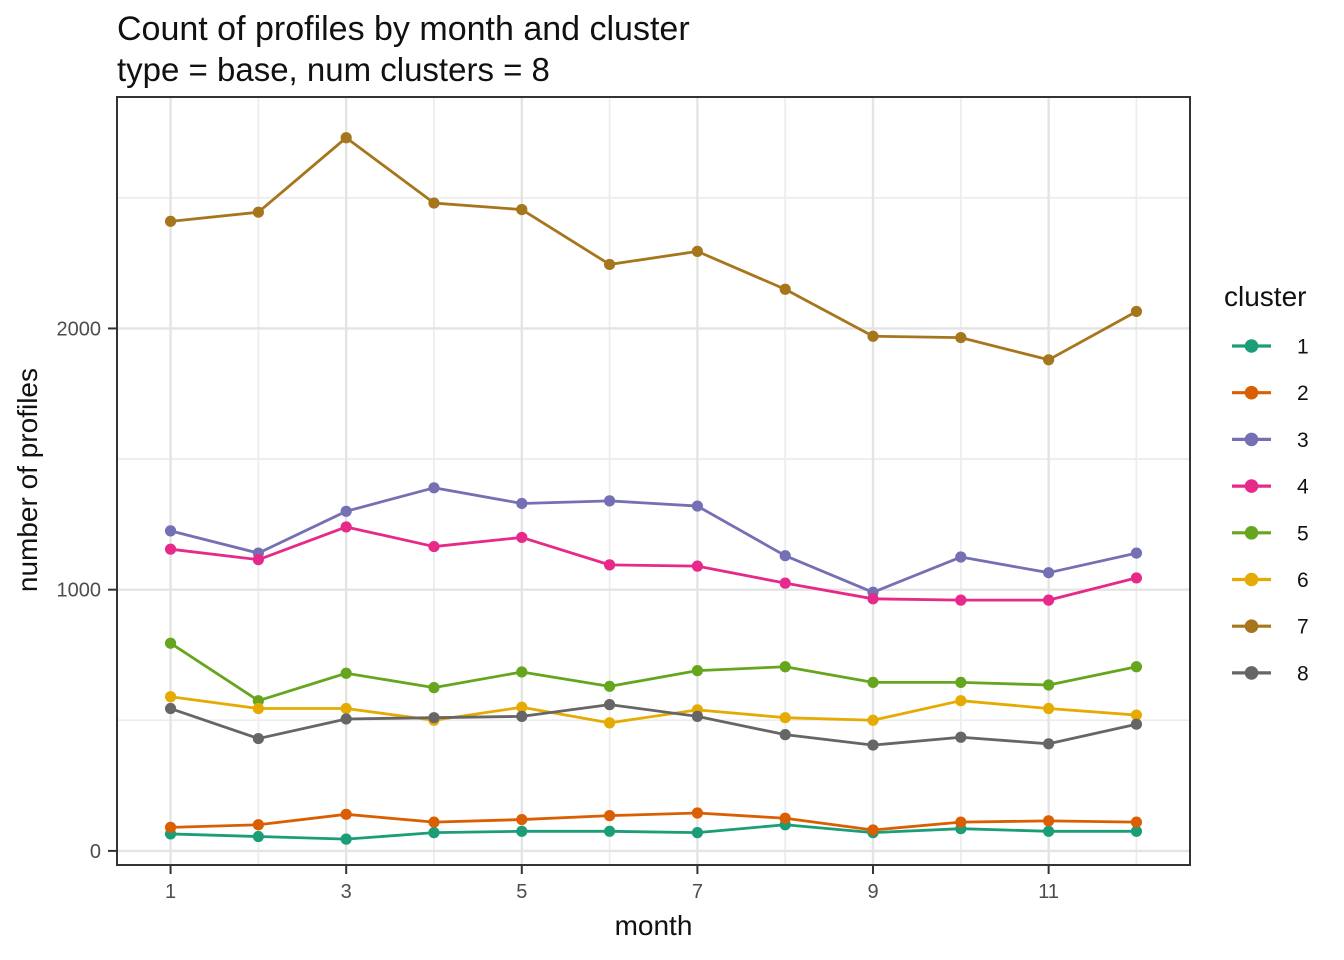 The image size is (1344, 960). I want to click on x-tick-label: 5, so click(521, 892).